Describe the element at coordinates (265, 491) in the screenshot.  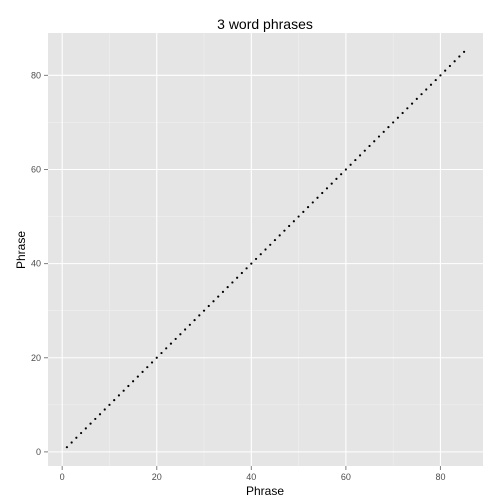
I see `x-axis-label: Phrase` at that location.